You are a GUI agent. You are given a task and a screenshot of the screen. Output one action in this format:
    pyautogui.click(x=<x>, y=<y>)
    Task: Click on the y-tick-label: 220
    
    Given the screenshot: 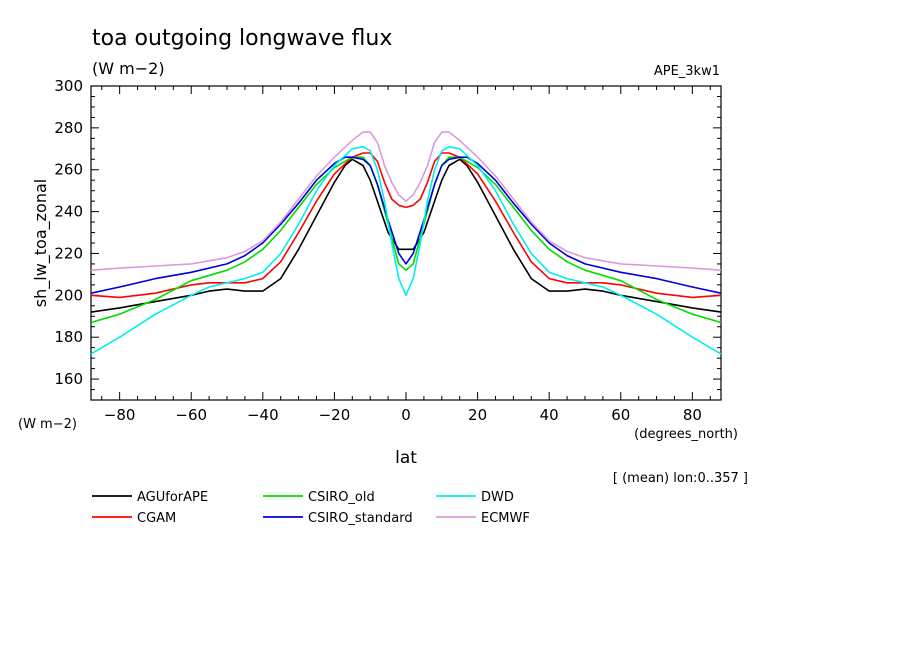 What is the action you would take?
    pyautogui.click(x=68, y=253)
    